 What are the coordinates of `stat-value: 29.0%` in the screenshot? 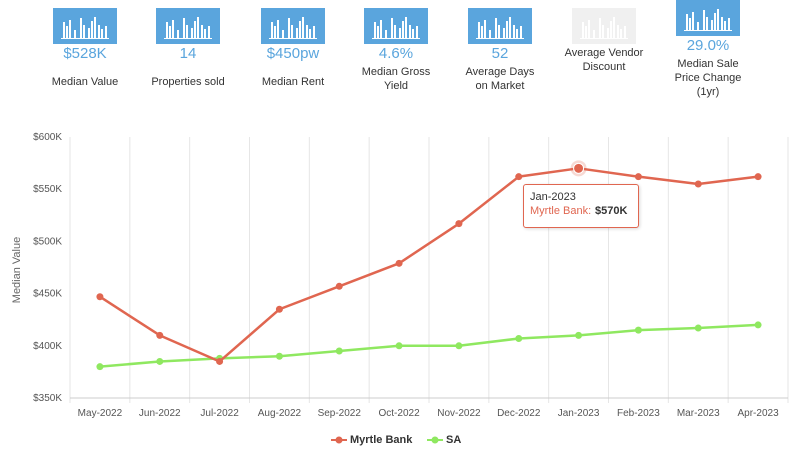 It's located at (708, 45).